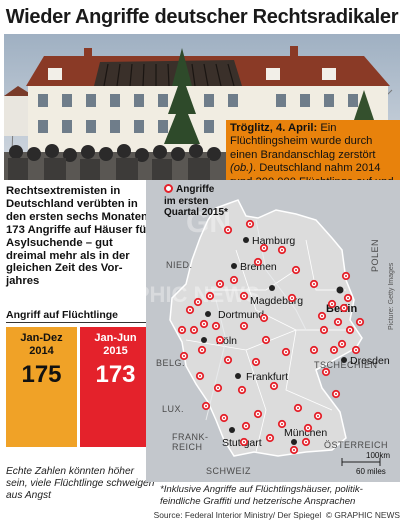  What do you see at coordinates (274, 128) in the screenshot?
I see `caption-place-date: Tröglitz, 4. April:` at bounding box center [274, 128].